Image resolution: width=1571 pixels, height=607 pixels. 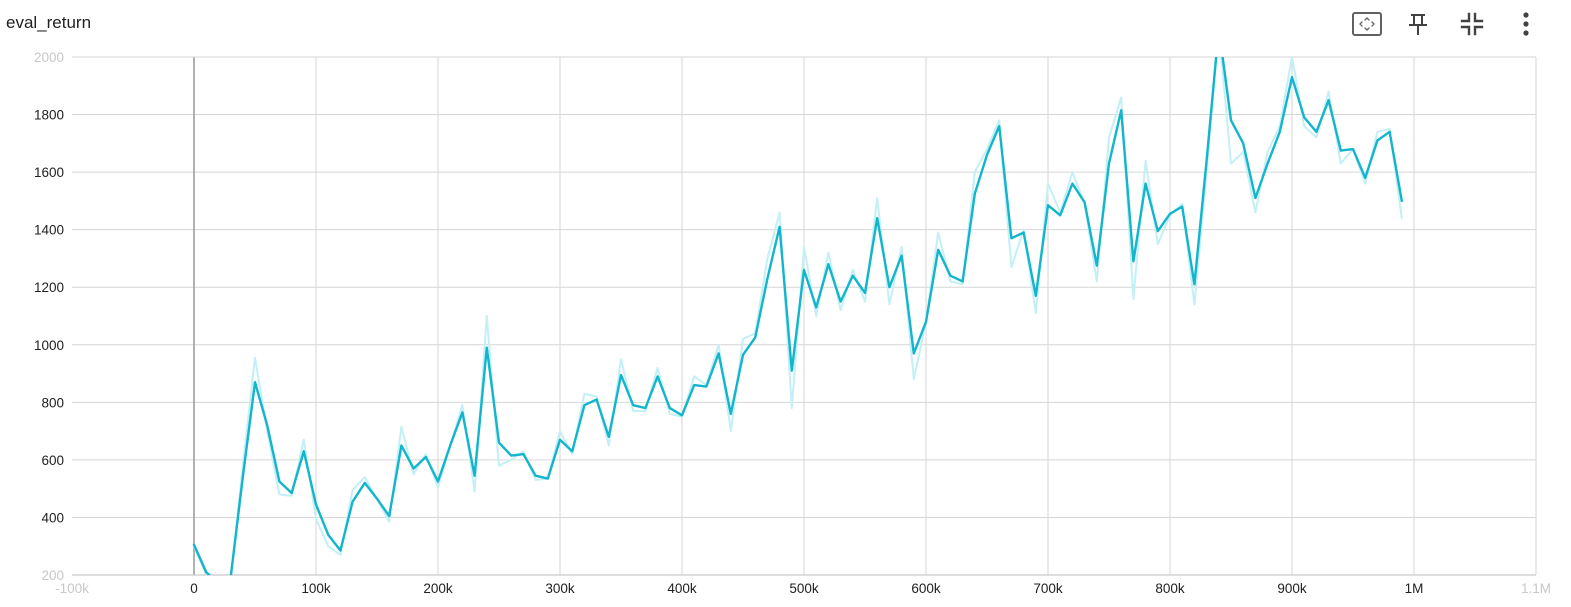 What do you see at coordinates (438, 588) in the screenshot?
I see `x-tick-label: 200k` at bounding box center [438, 588].